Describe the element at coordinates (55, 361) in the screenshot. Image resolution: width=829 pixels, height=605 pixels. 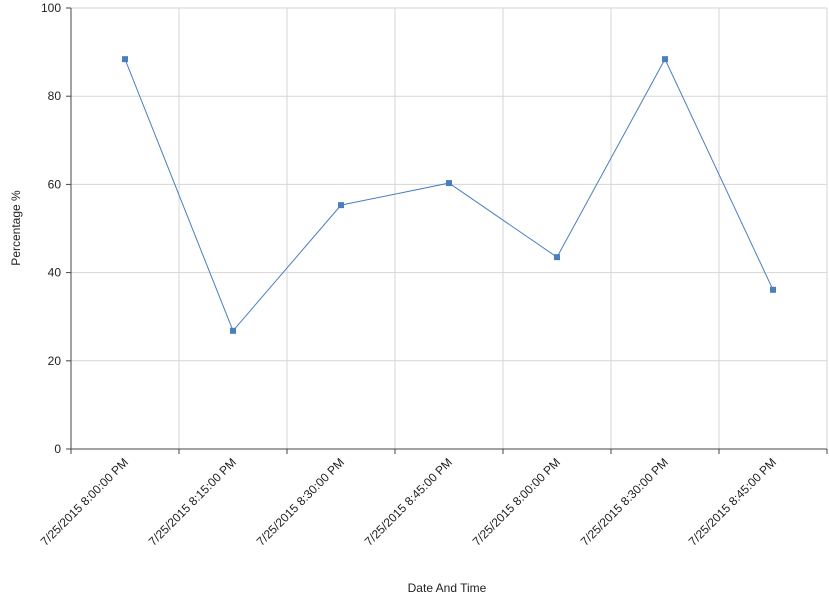
I see `y-tick-label: 20` at that location.